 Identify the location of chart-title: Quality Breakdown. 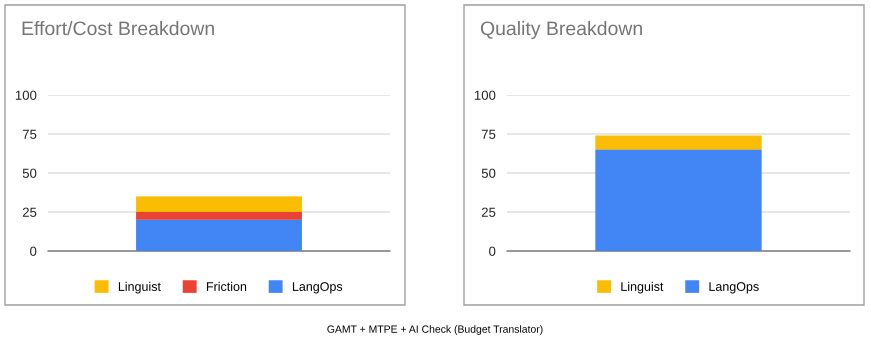
(561, 30).